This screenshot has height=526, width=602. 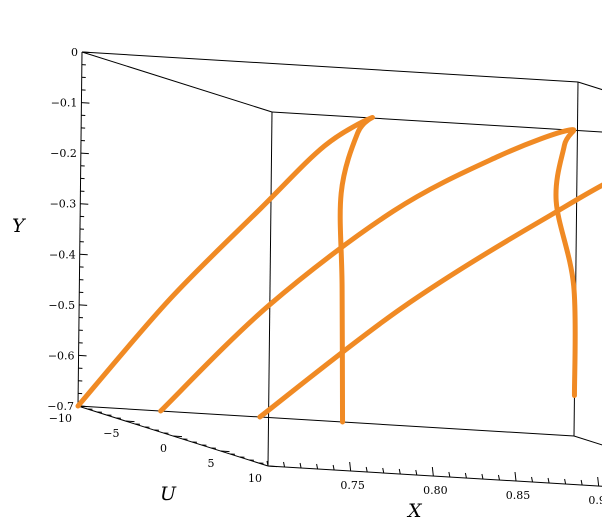 What do you see at coordinates (111, 433) in the screenshot?
I see `u-tick-label: −5` at bounding box center [111, 433].